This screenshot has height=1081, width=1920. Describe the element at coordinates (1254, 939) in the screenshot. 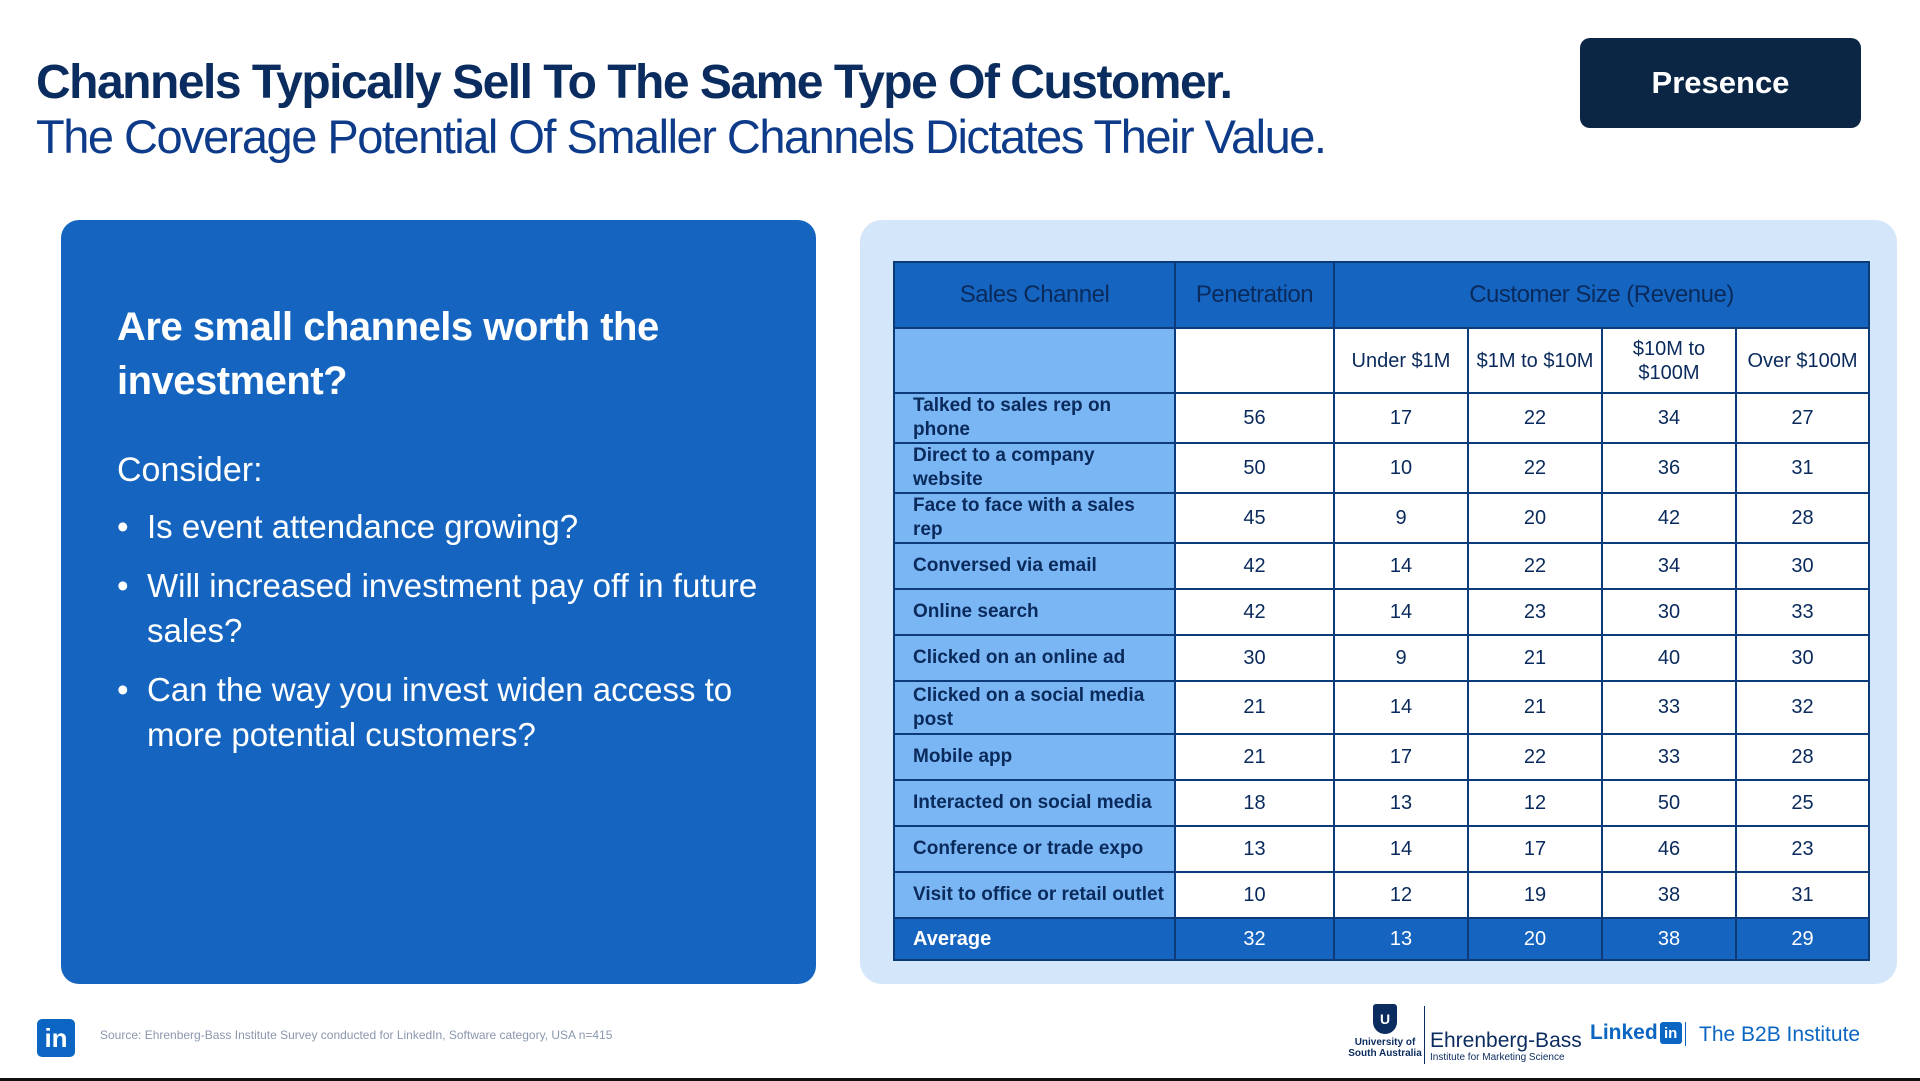

I see `average-penetration: 32` at that location.